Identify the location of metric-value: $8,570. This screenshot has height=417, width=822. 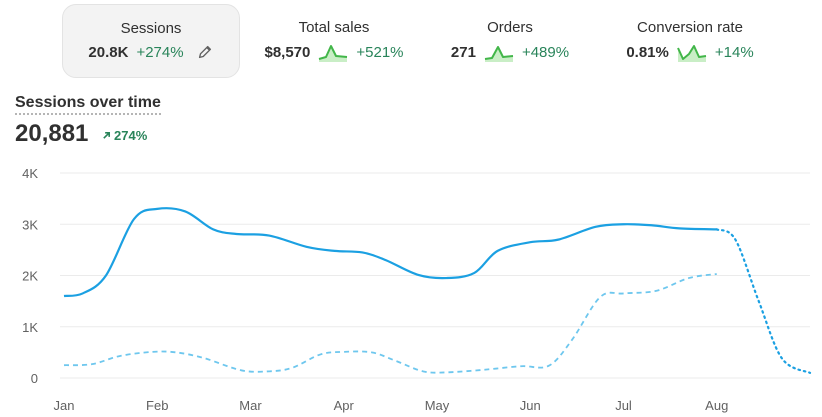
(287, 52).